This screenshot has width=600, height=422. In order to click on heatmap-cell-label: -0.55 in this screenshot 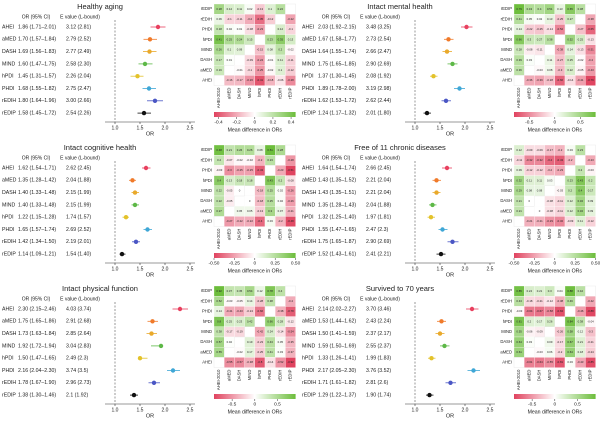, I will do `click(229, 362)`.